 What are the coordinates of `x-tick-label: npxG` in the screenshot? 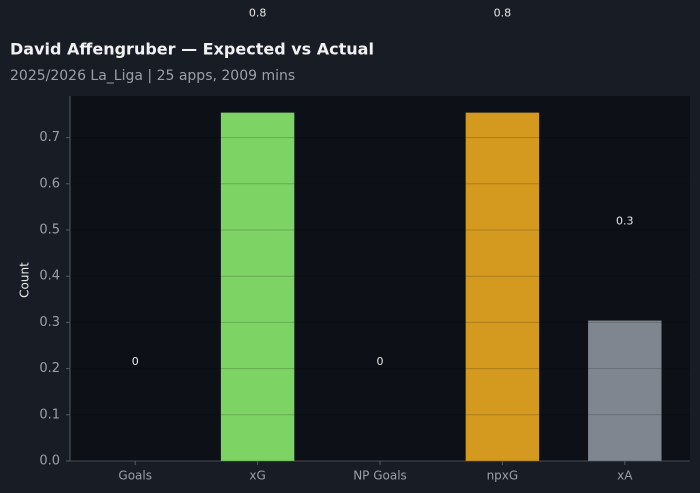 It's located at (503, 476).